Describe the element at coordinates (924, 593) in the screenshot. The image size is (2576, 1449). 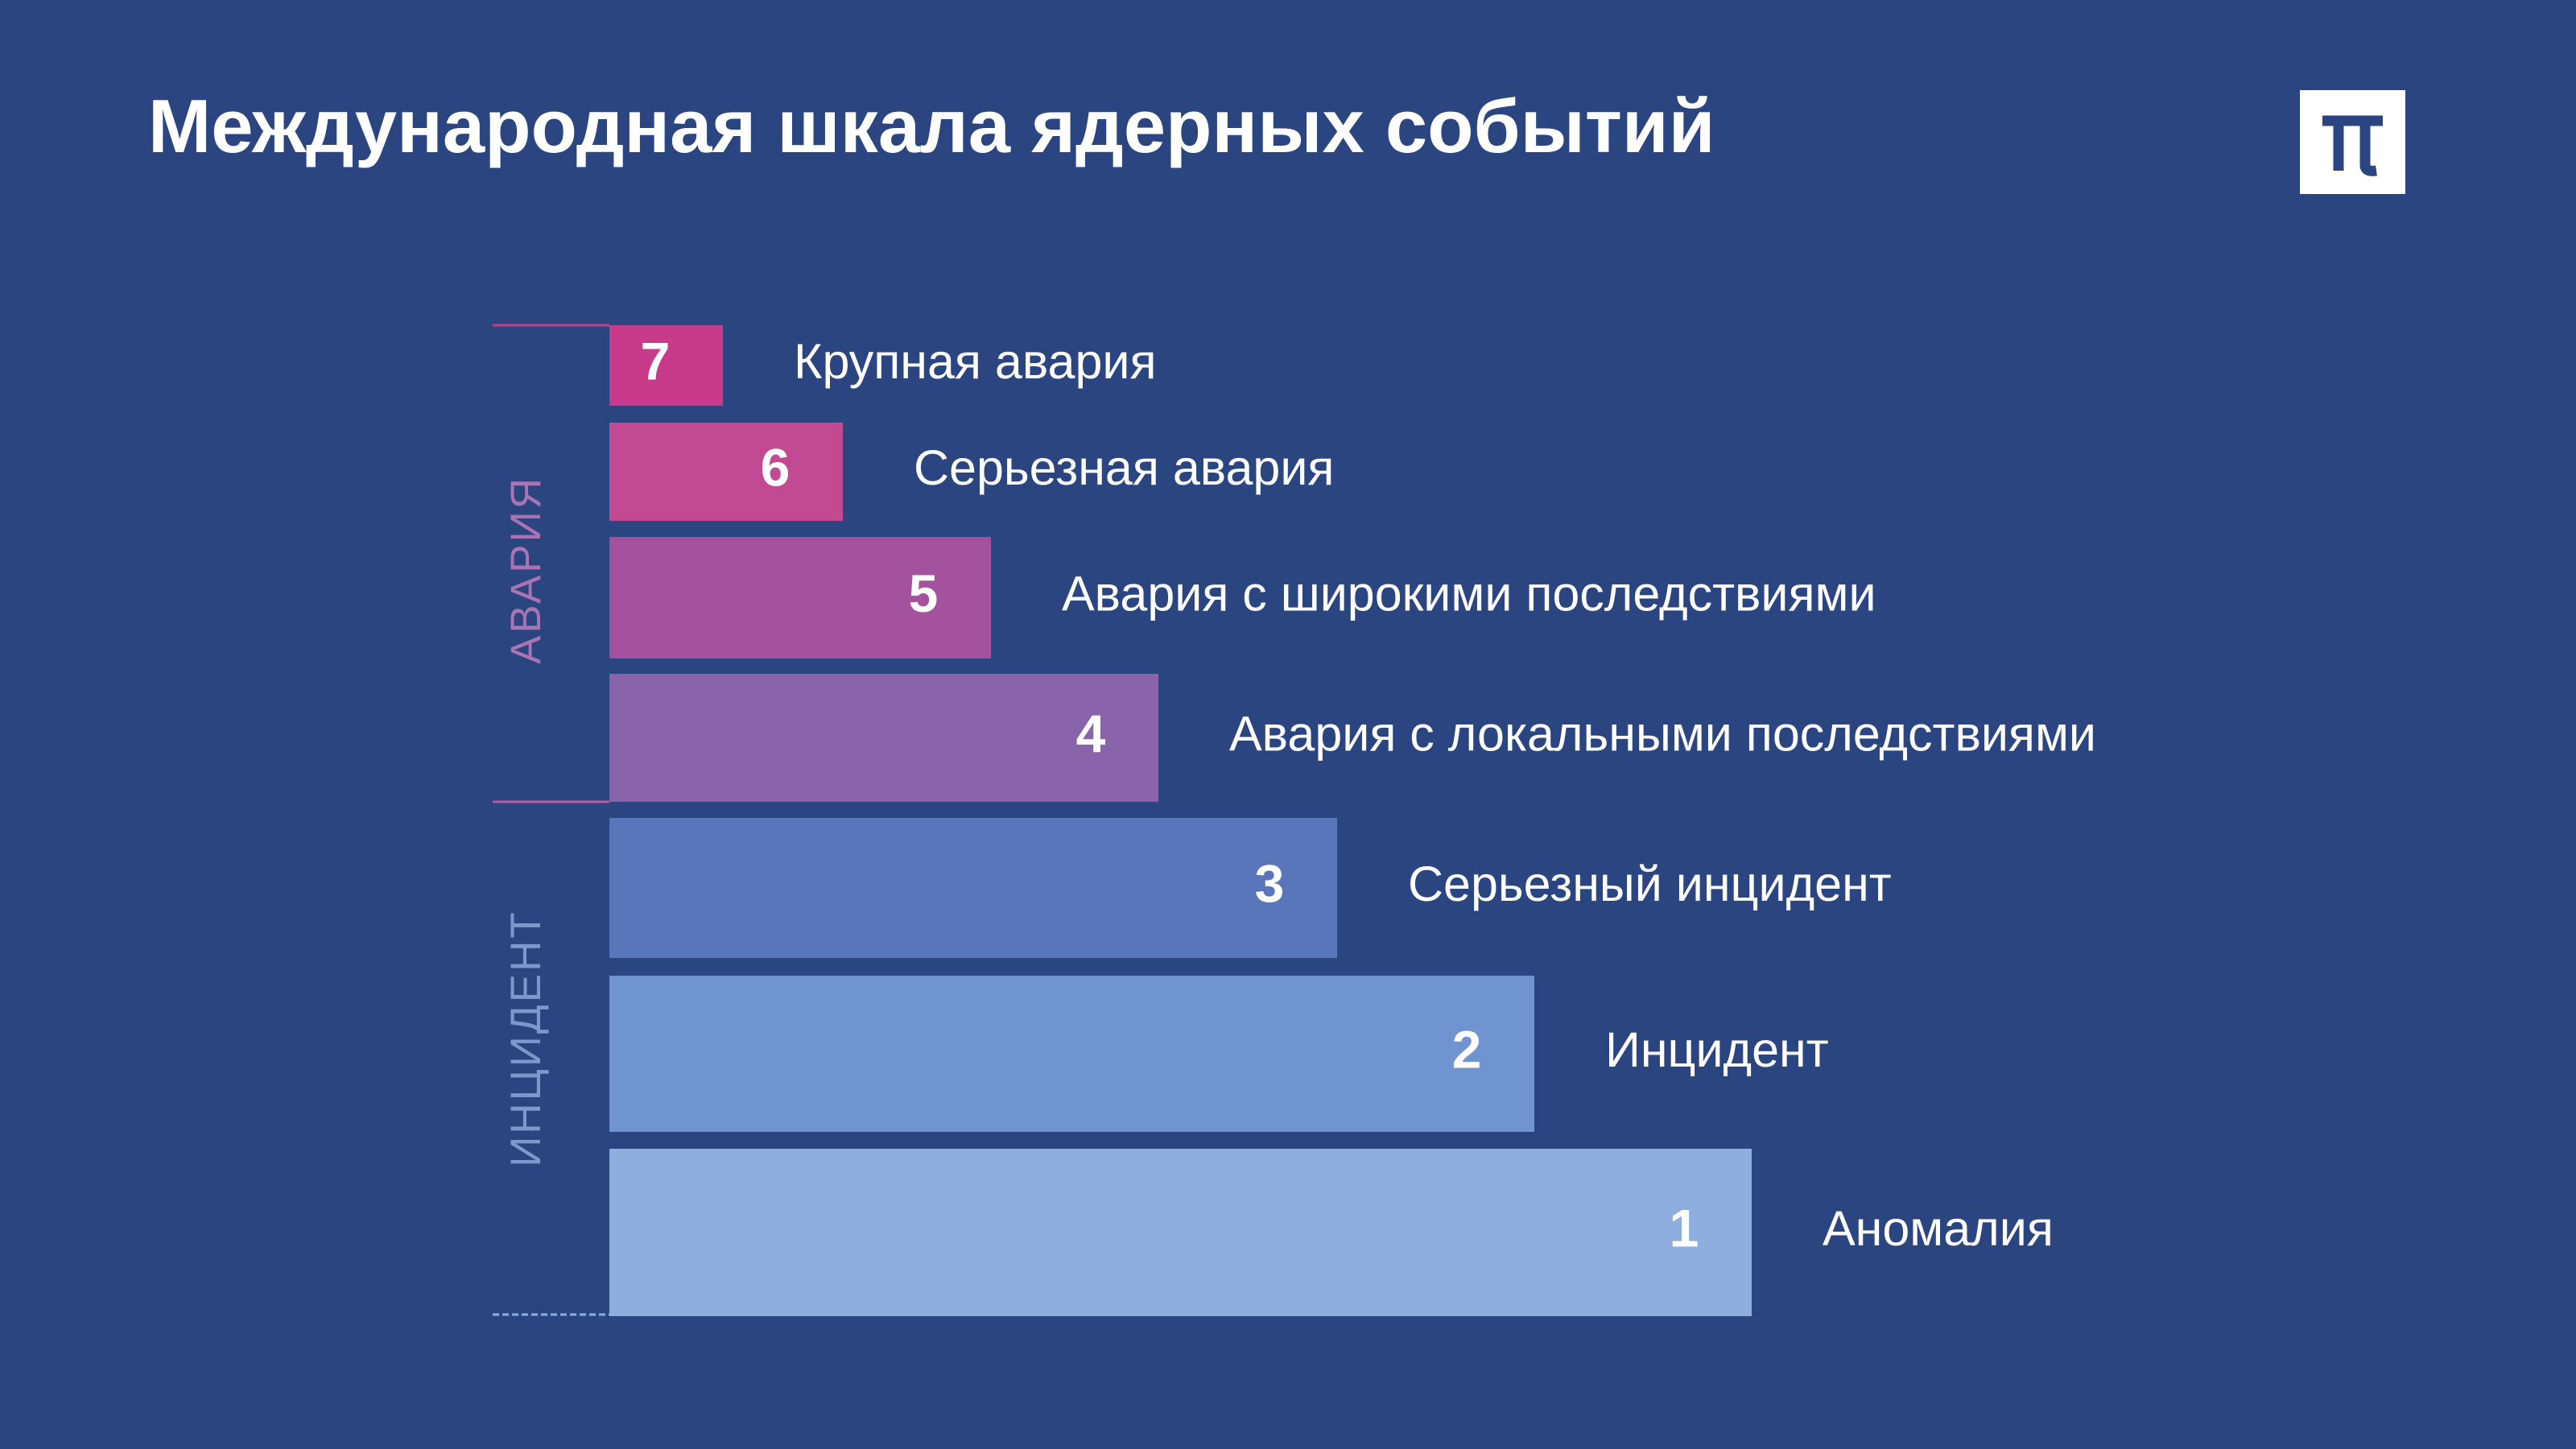
I see `level-number: 5` at that location.